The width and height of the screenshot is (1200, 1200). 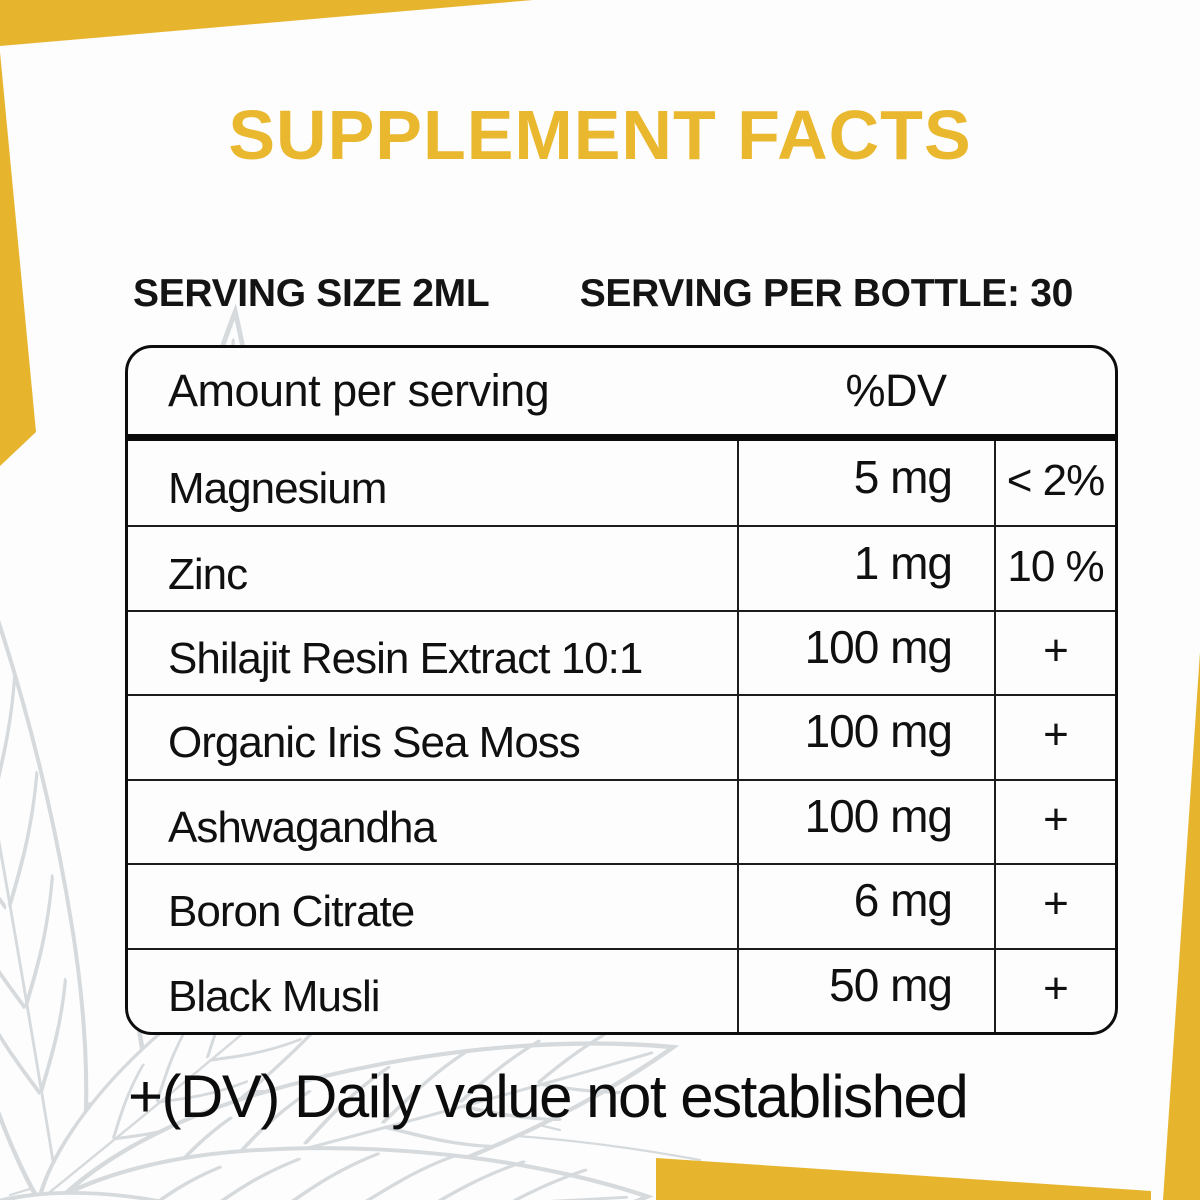 I want to click on ingredient-amount: 50 mg, so click(x=865, y=990).